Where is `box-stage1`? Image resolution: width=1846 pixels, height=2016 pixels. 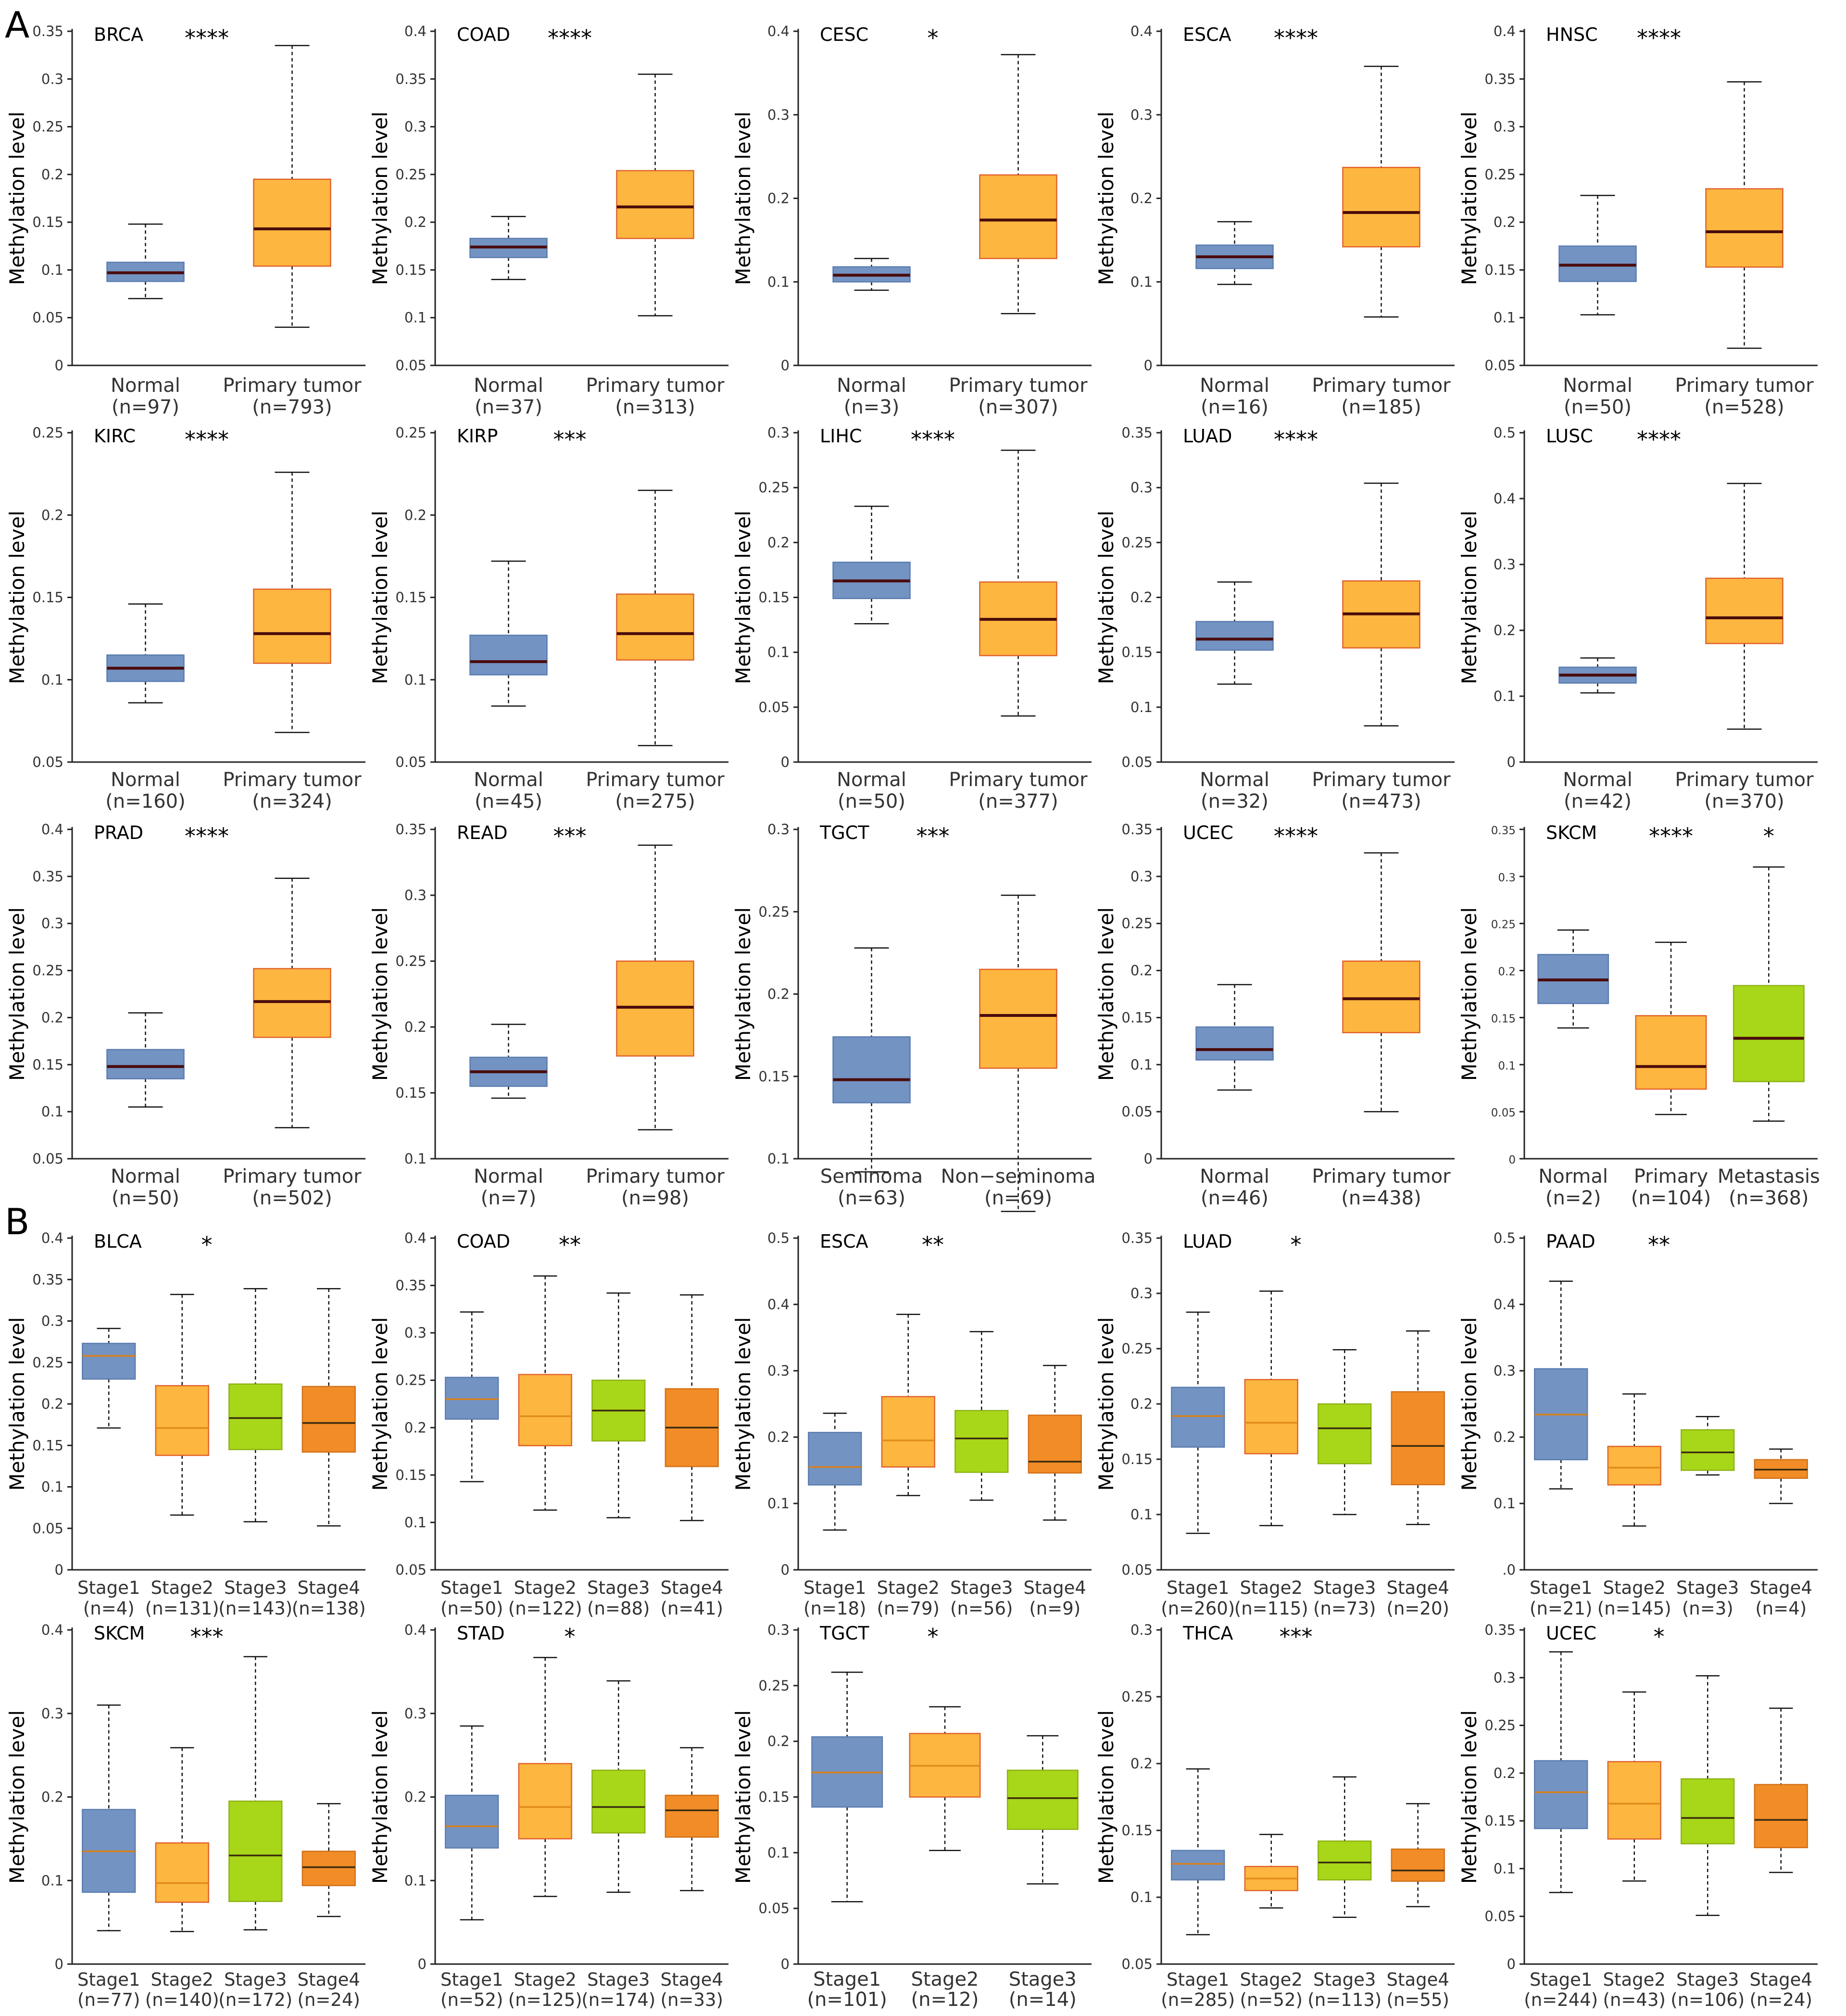 box-stage1 is located at coordinates (472, 1396).